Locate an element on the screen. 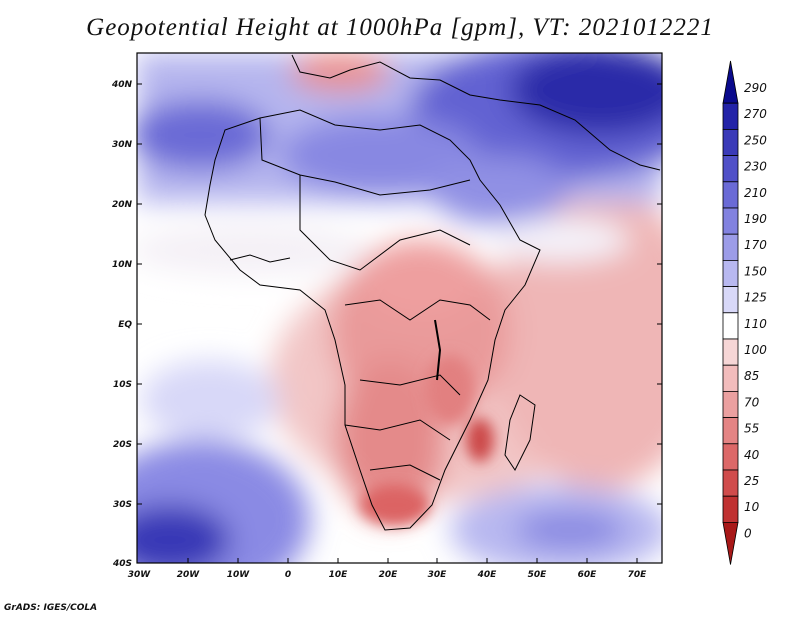 Image resolution: width=800 pixels, height=618 pixels. lat-label: 10N is located at coordinates (122, 265).